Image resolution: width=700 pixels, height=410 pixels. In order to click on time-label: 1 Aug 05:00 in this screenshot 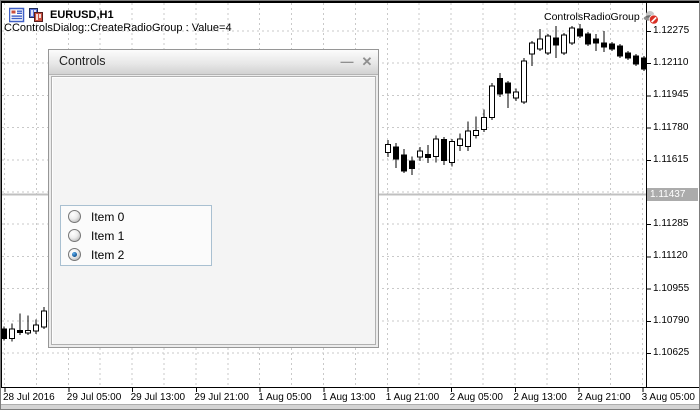, I will do `click(285, 397)`.